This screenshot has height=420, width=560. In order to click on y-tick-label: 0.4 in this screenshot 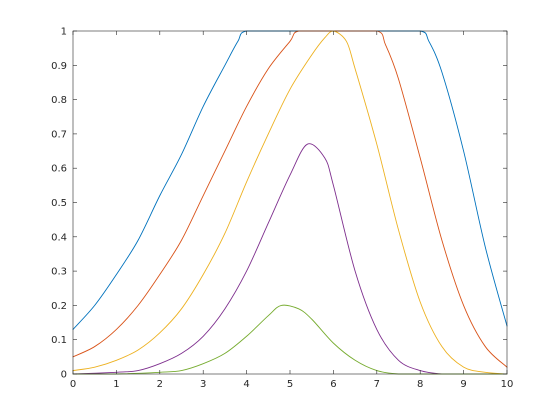, I will do `click(59, 237)`.